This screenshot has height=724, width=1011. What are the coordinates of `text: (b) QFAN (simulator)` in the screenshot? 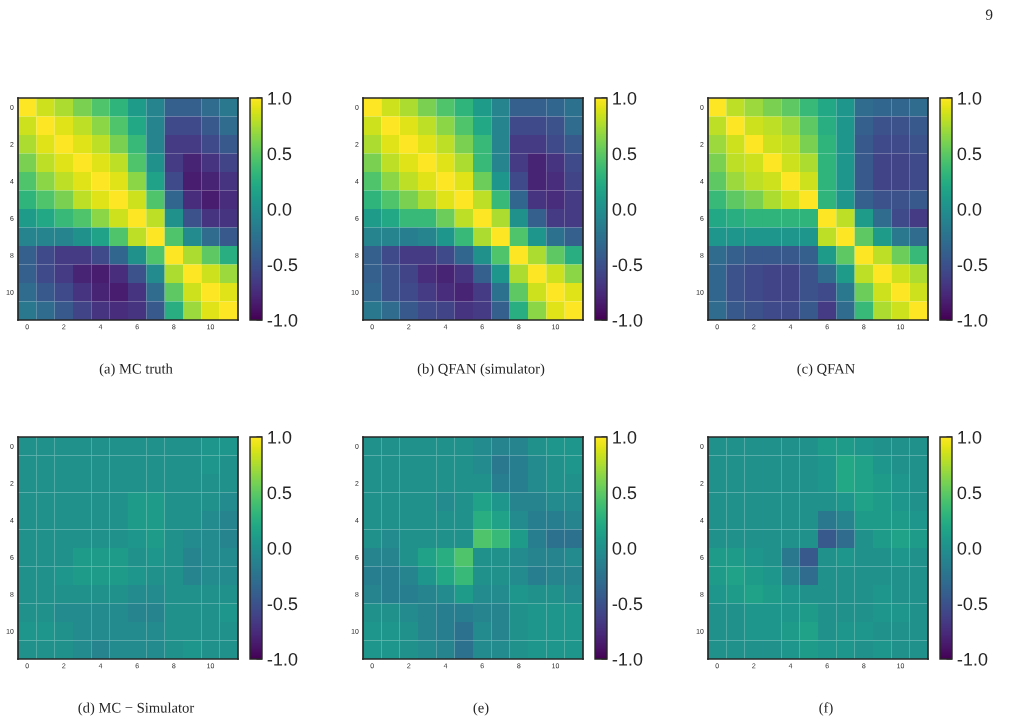 It's located at (481, 370).